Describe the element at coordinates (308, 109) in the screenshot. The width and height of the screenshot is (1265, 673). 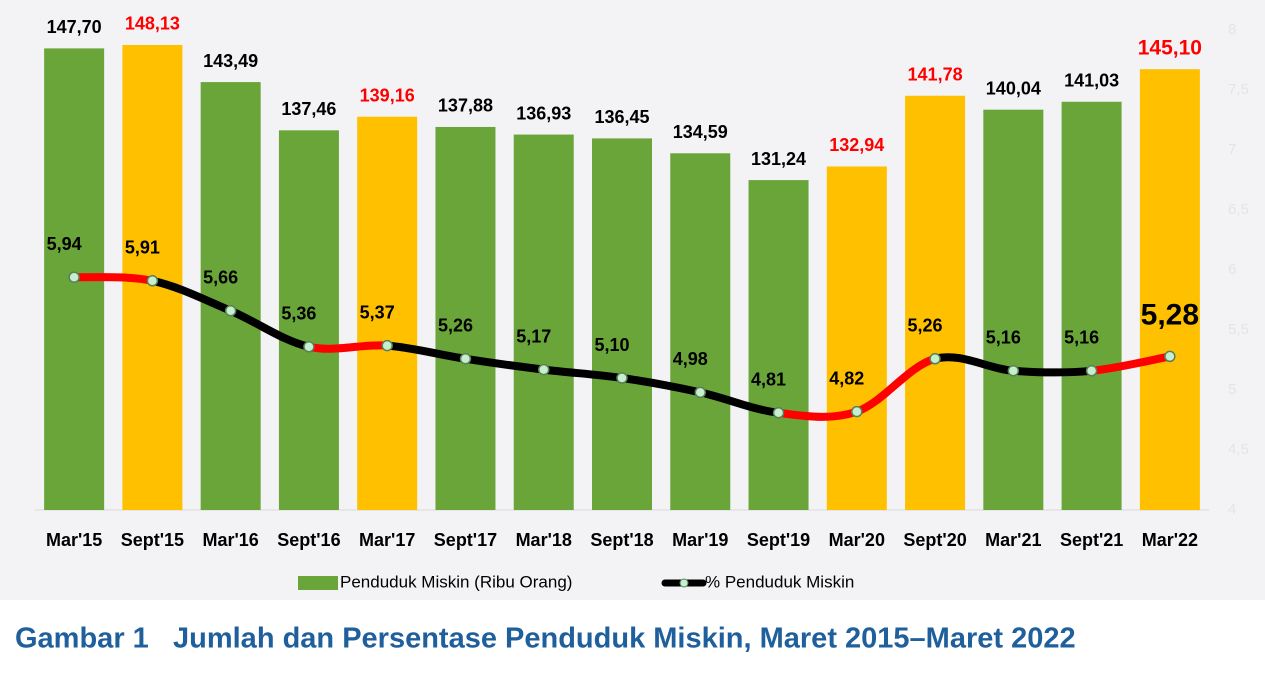
I see `bar-value-label: 137,46` at that location.